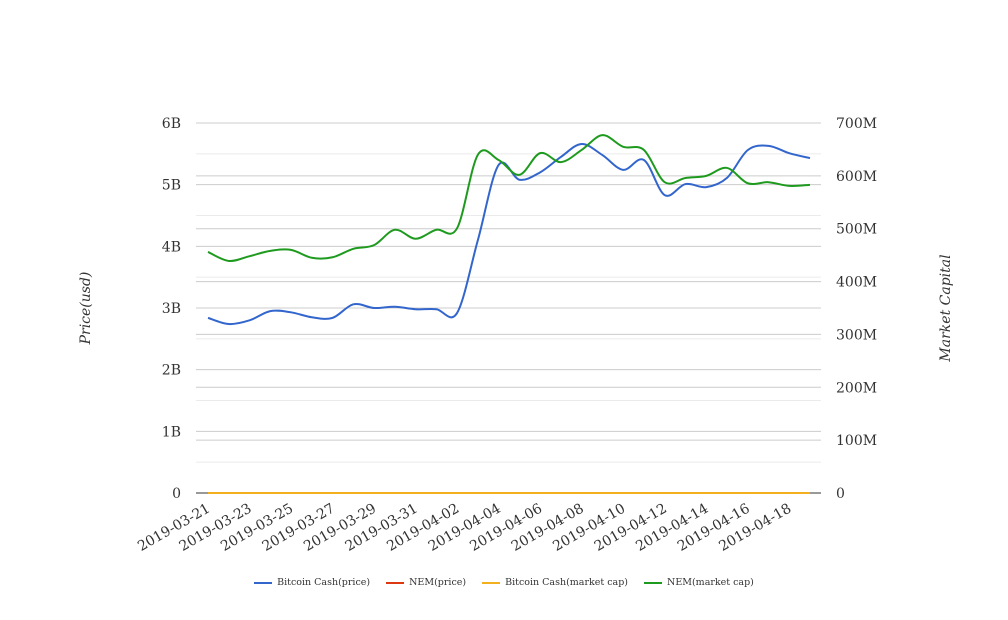  What do you see at coordinates (946, 308) in the screenshot?
I see `y-axis-right-title: Market Capital` at bounding box center [946, 308].